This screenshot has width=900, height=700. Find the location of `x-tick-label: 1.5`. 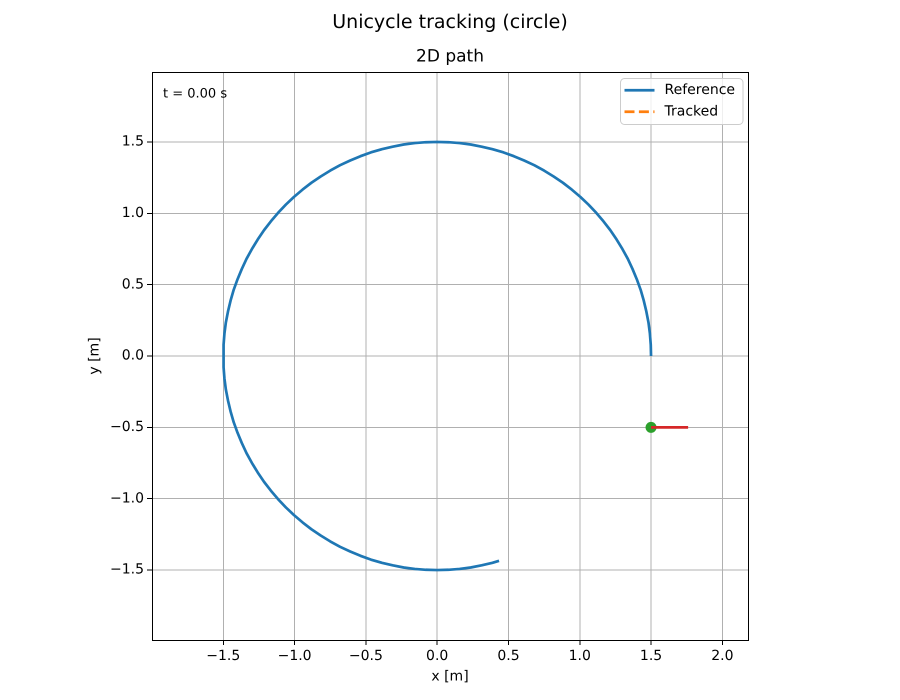

x-tick-label: 1.5 is located at coordinates (651, 656).